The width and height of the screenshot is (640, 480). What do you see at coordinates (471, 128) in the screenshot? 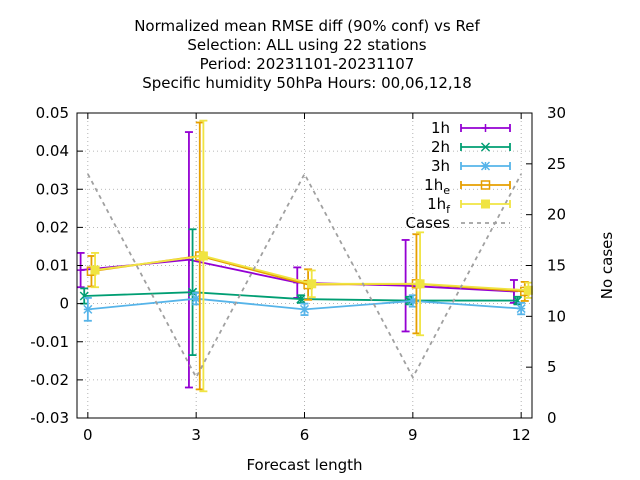
I see `legend-item: 1h` at bounding box center [471, 128].